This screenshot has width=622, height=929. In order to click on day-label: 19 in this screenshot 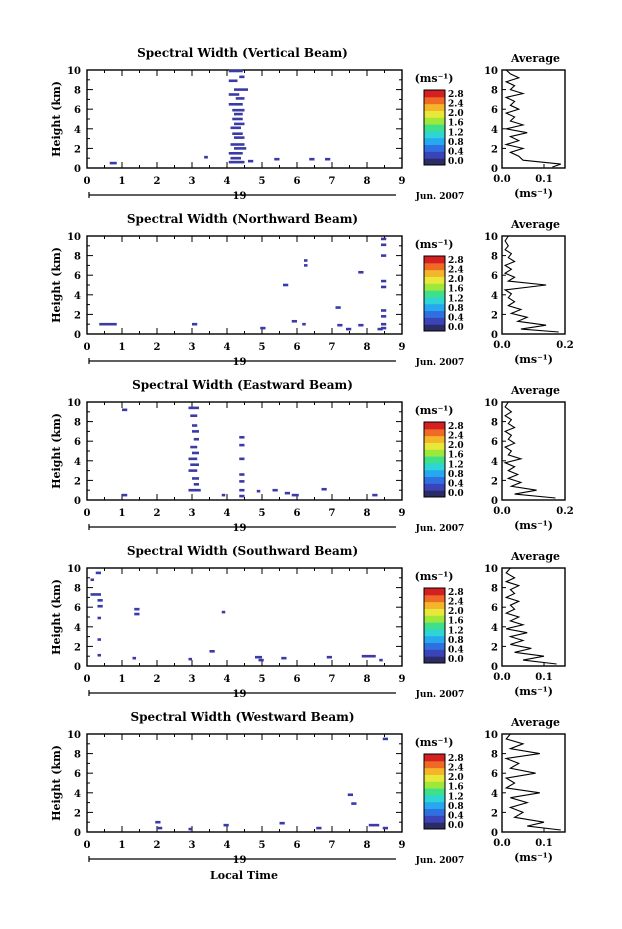, I will do `click(240, 528)`.